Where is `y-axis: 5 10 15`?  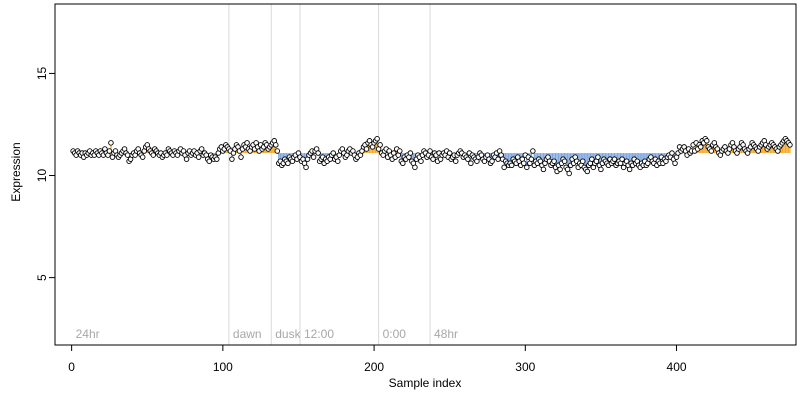 y-axis: 5 10 15 is located at coordinates (45, 173).